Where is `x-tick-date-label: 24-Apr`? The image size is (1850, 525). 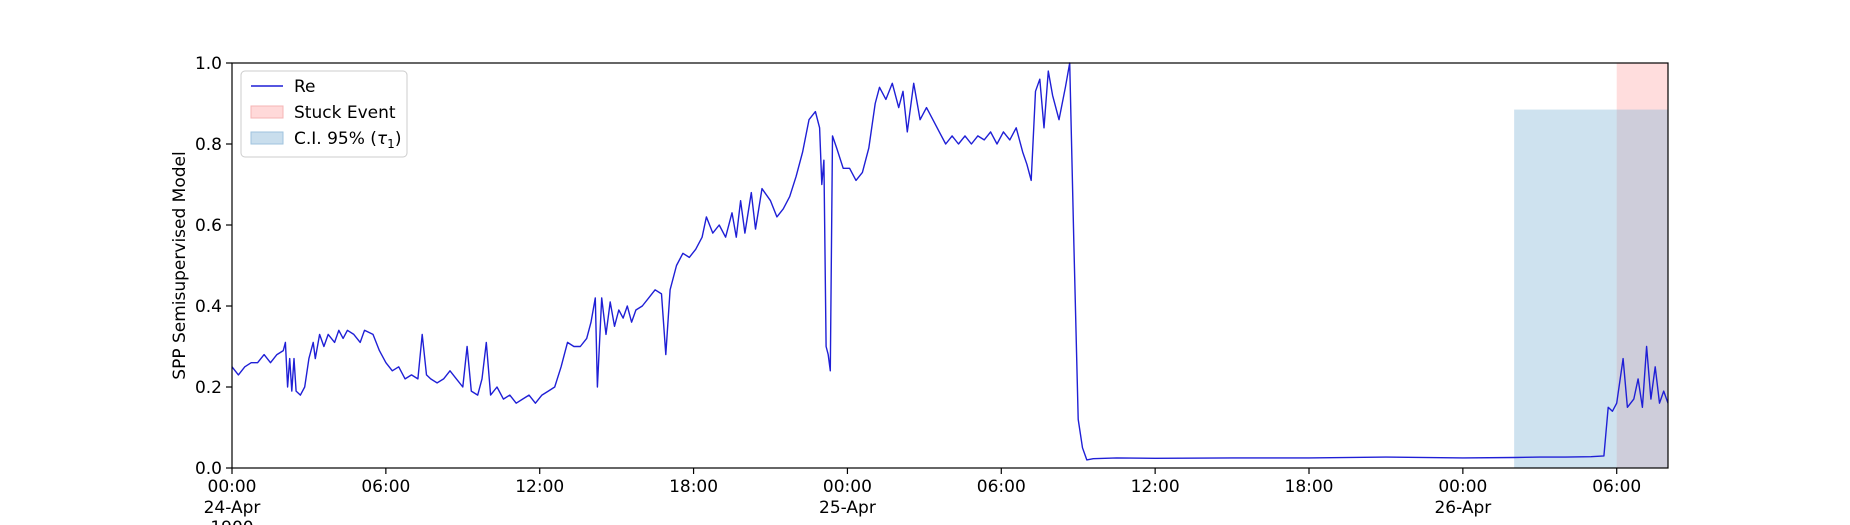
x-tick-date-label: 24-Apr is located at coordinates (232, 508).